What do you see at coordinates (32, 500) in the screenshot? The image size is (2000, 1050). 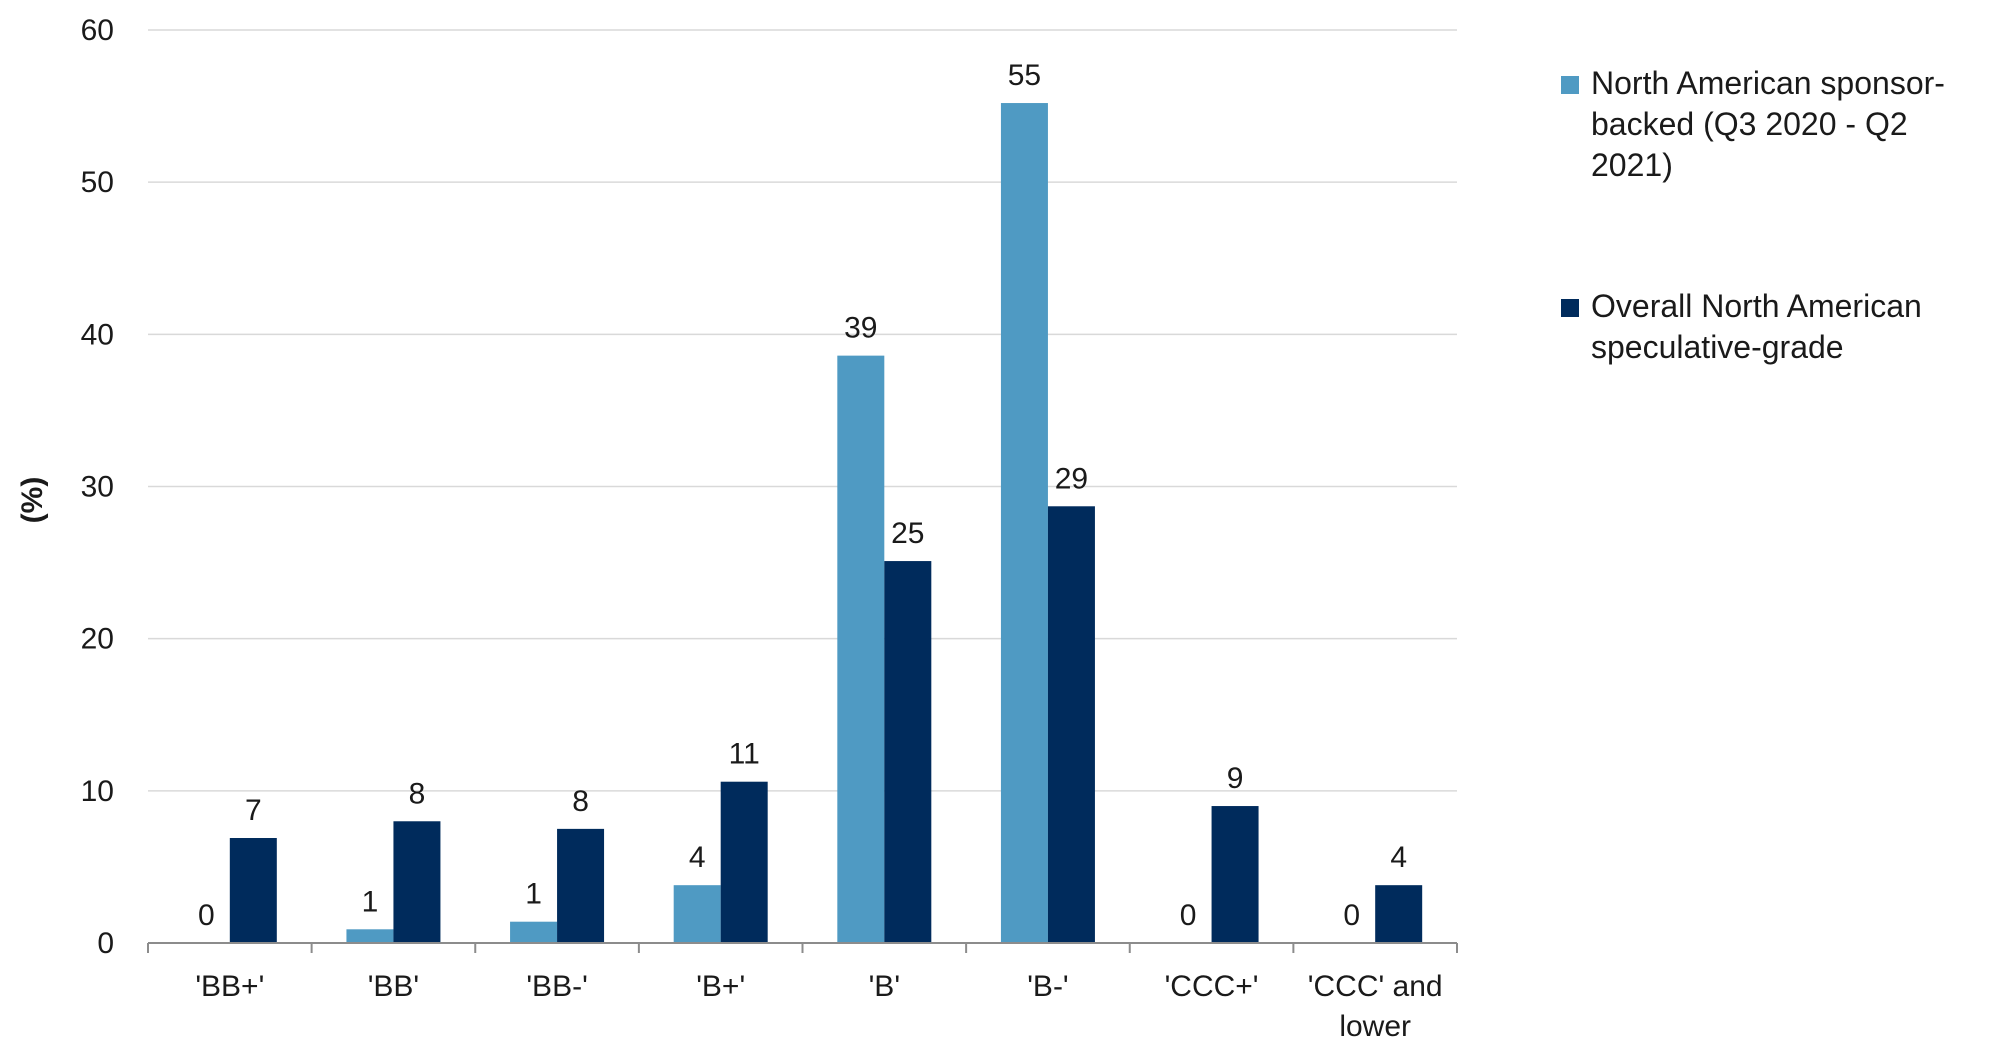 I see `y-axis-title: (%)` at bounding box center [32, 500].